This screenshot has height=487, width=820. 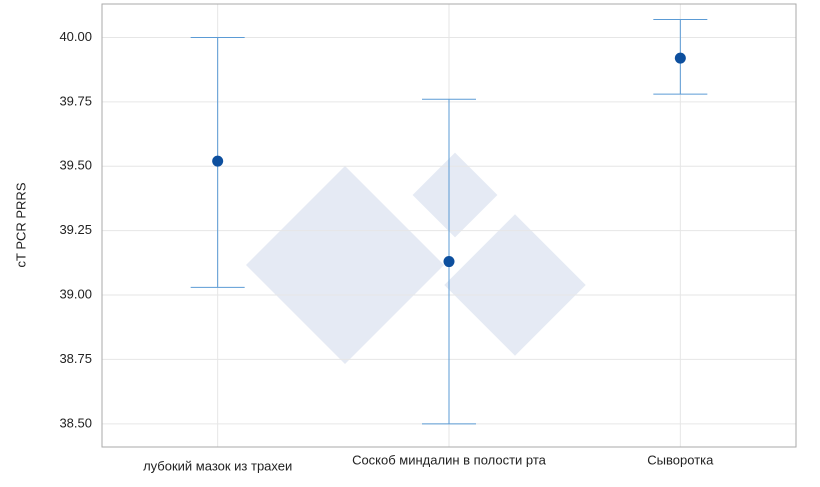 What do you see at coordinates (75, 36) in the screenshot?
I see `y-tick-label: 40.00` at bounding box center [75, 36].